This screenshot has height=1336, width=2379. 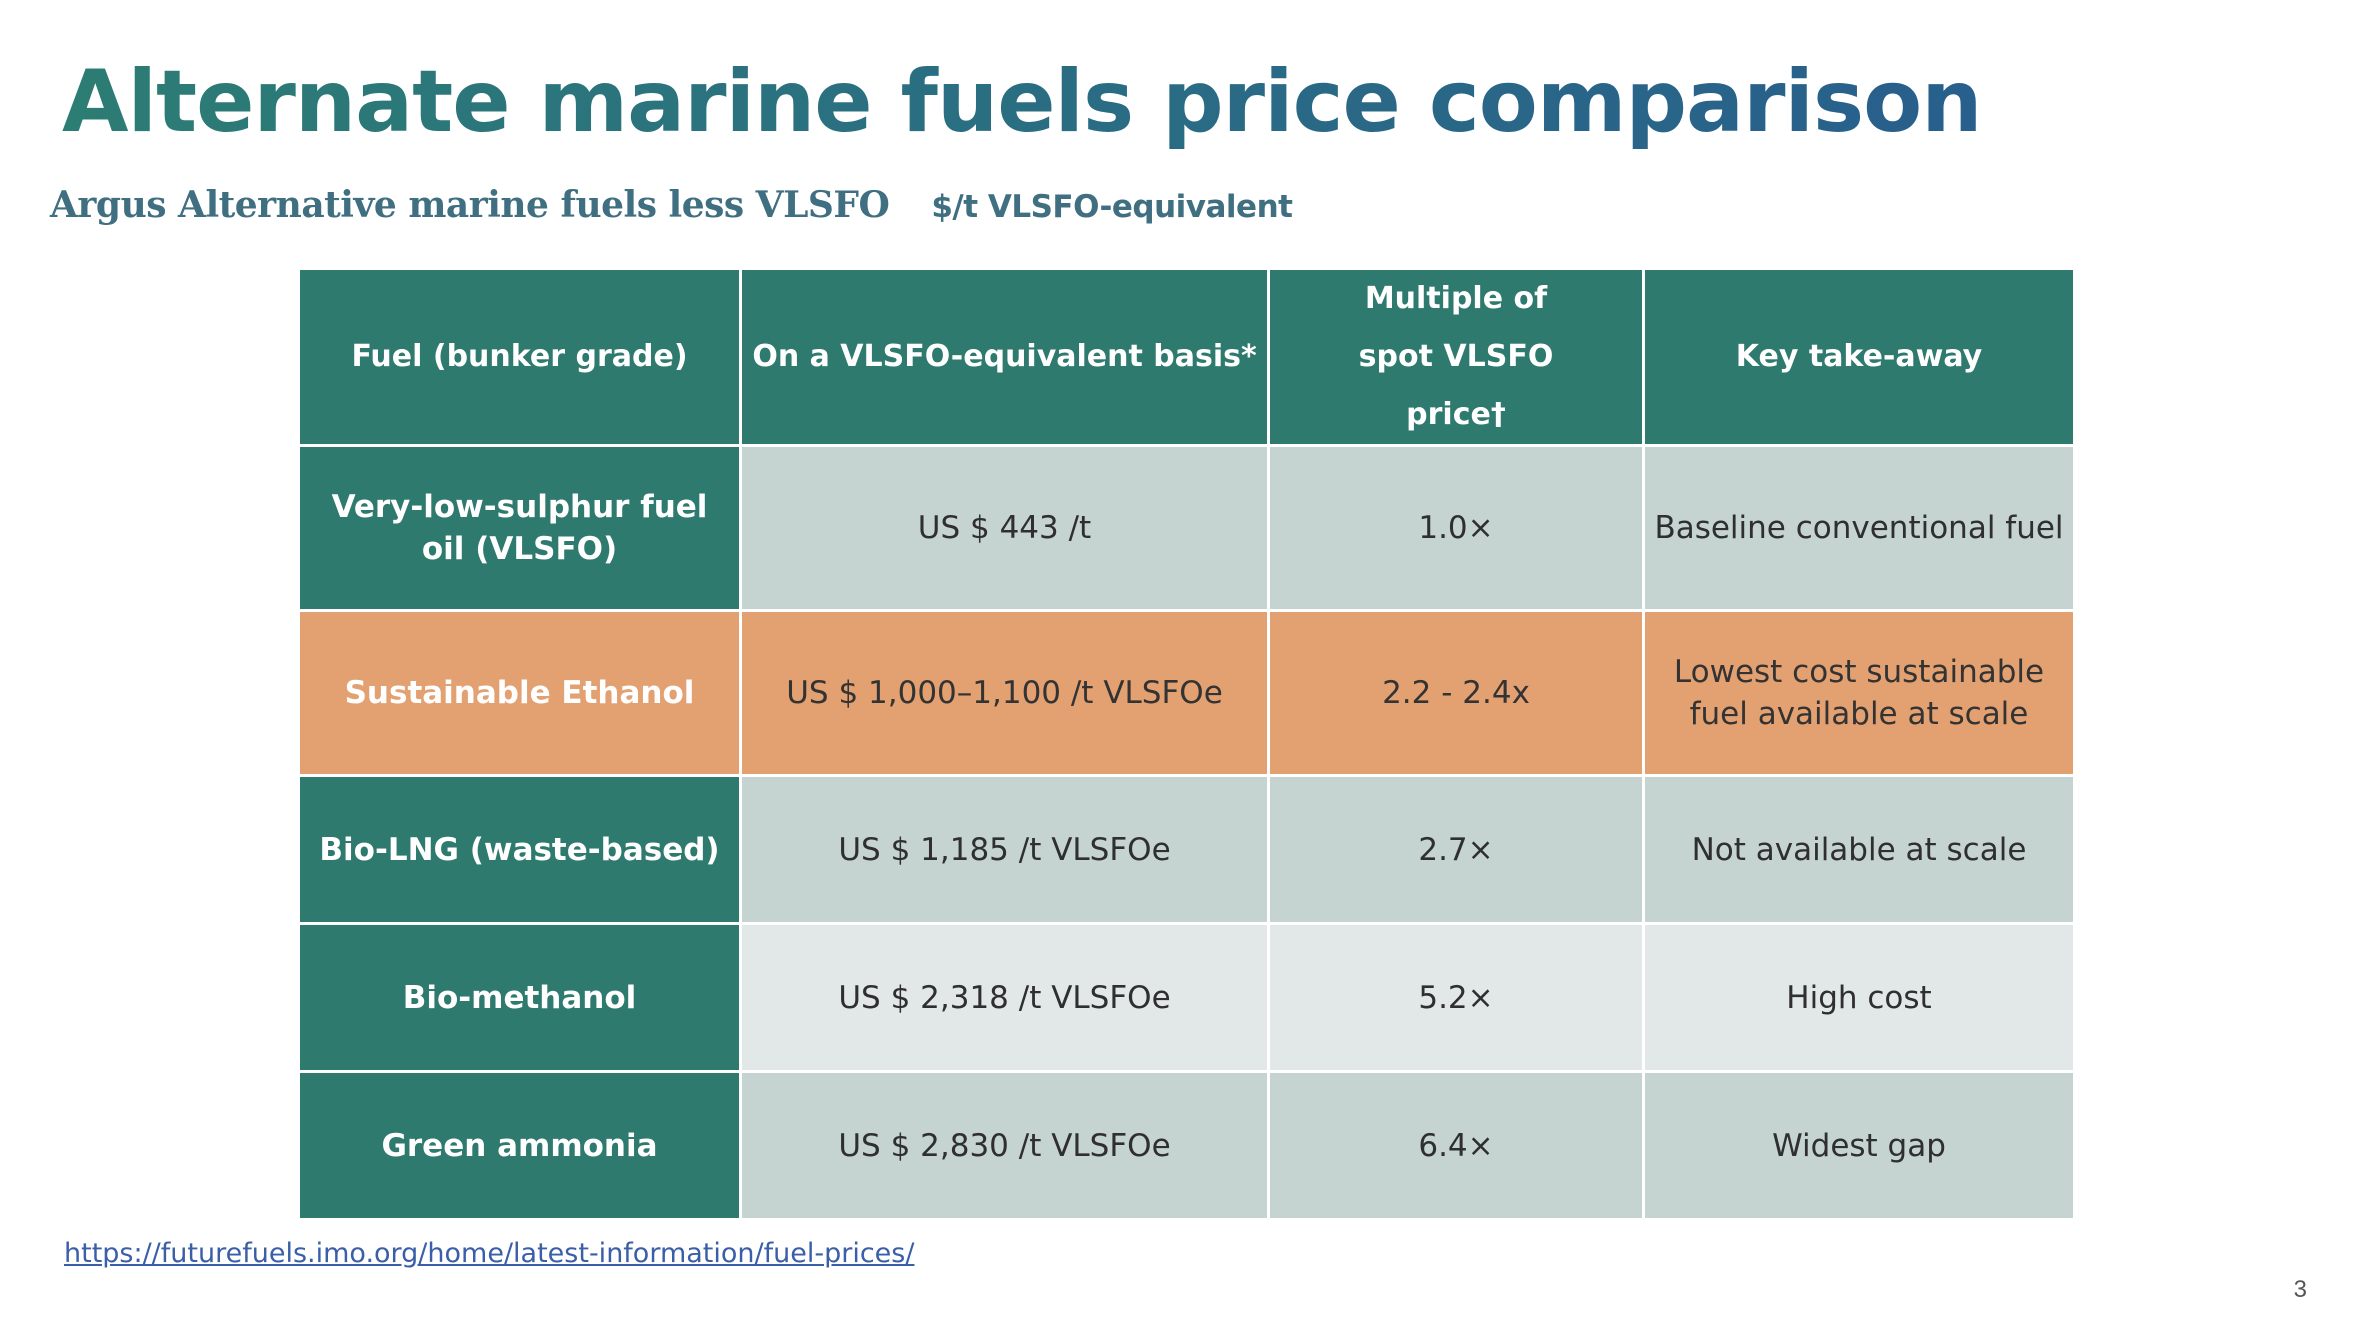 What do you see at coordinates (1456, 997) in the screenshot?
I see `multiple-cell: 5.2×` at bounding box center [1456, 997].